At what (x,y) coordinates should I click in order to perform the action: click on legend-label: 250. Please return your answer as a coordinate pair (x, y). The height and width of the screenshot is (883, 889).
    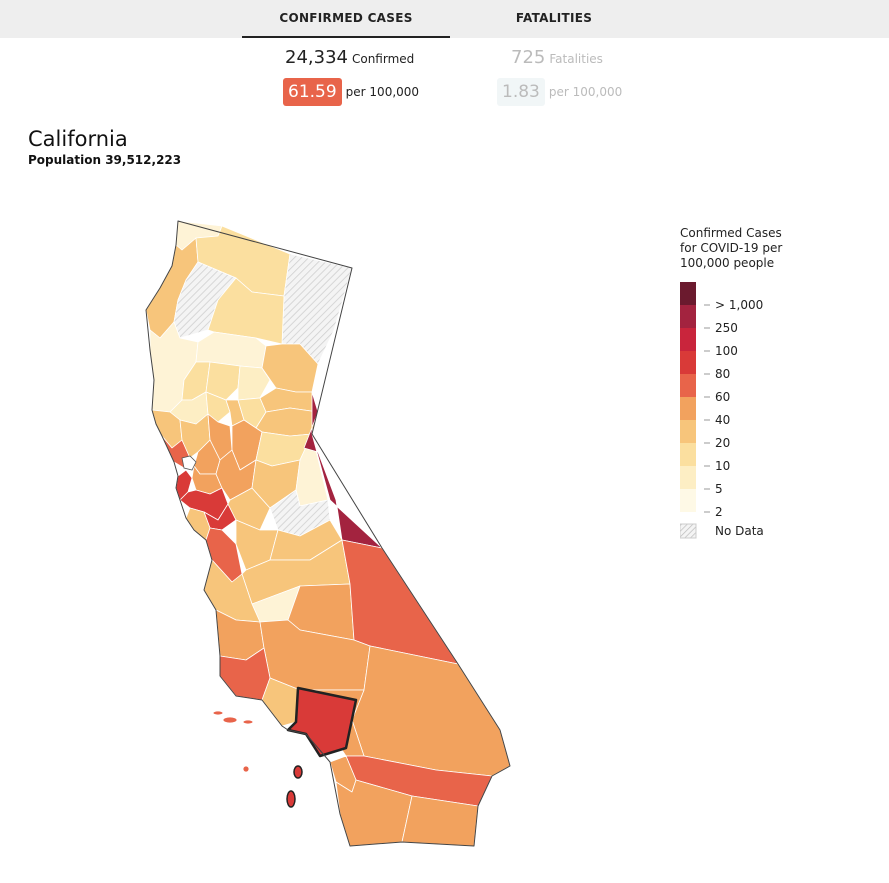
    Looking at the image, I should click on (726, 328).